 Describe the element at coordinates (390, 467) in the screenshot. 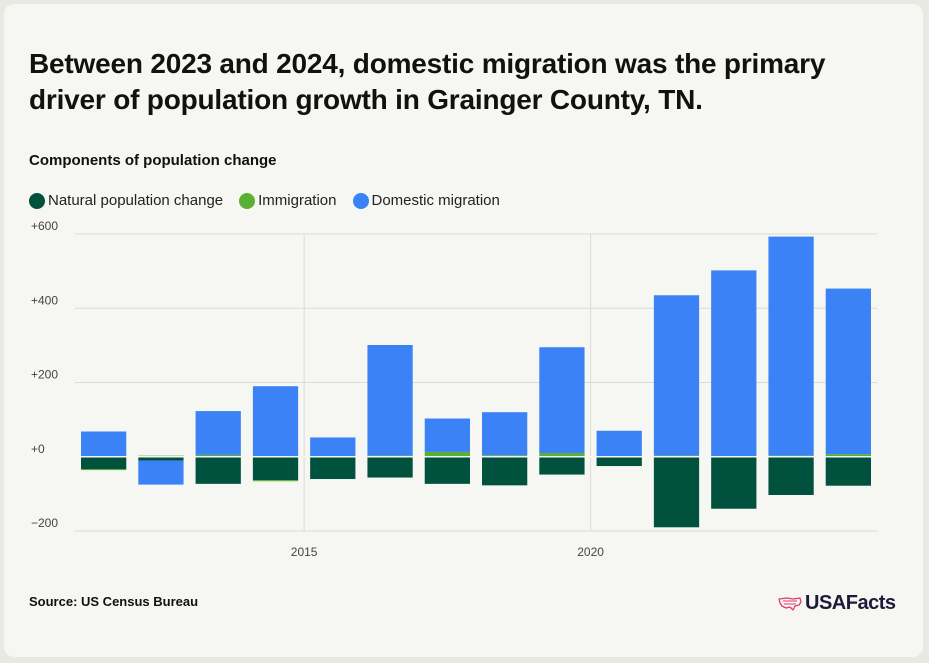

I see `bar-natural-2016` at that location.